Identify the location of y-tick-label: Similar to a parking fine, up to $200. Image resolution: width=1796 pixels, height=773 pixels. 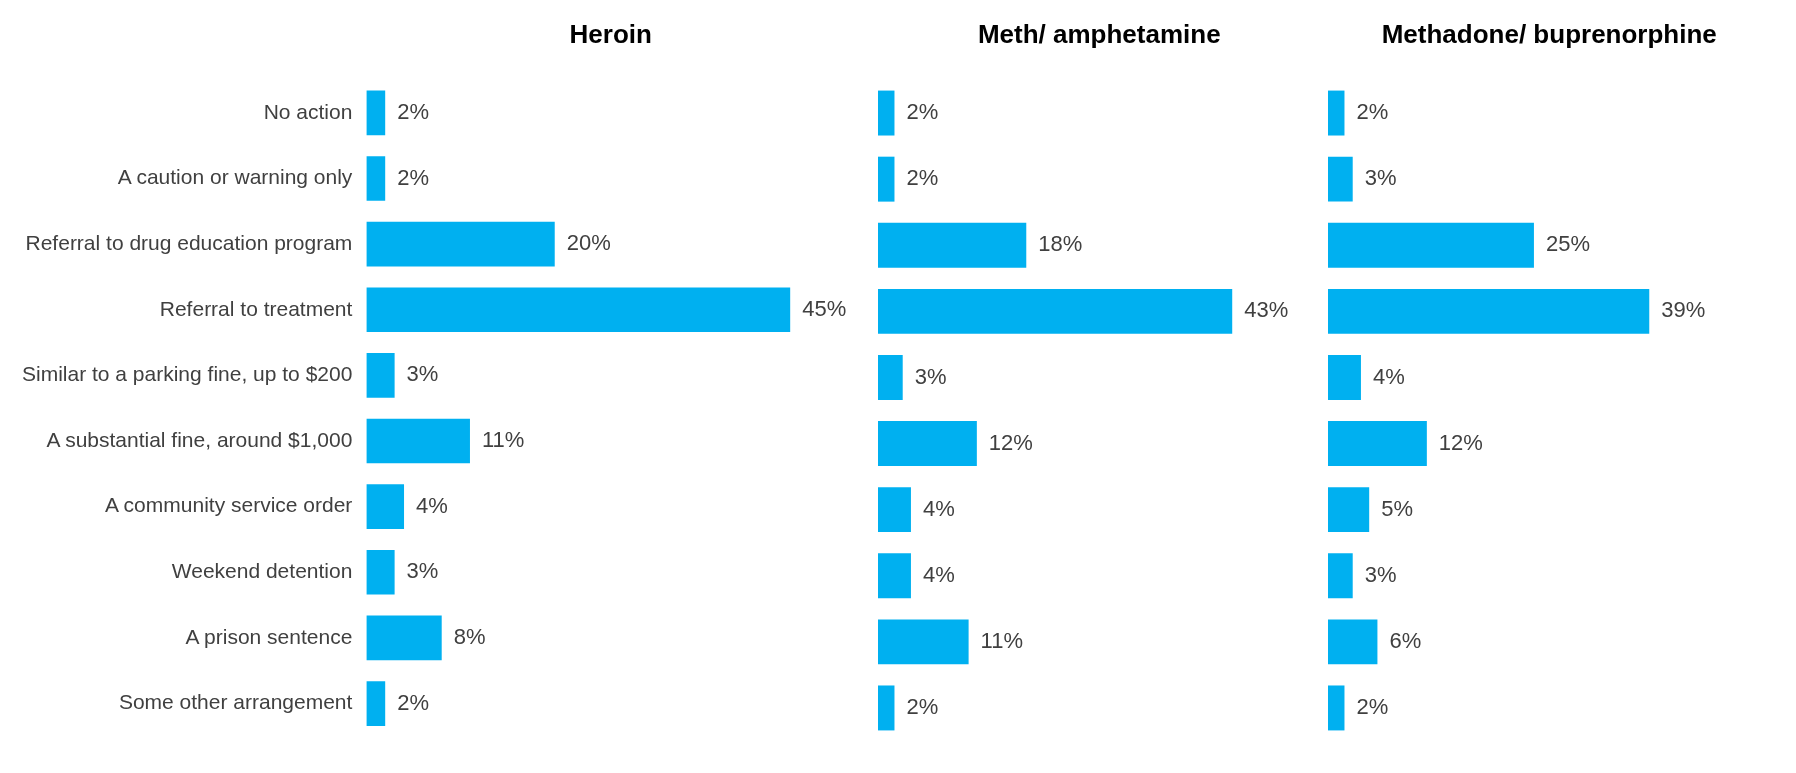
(187, 374).